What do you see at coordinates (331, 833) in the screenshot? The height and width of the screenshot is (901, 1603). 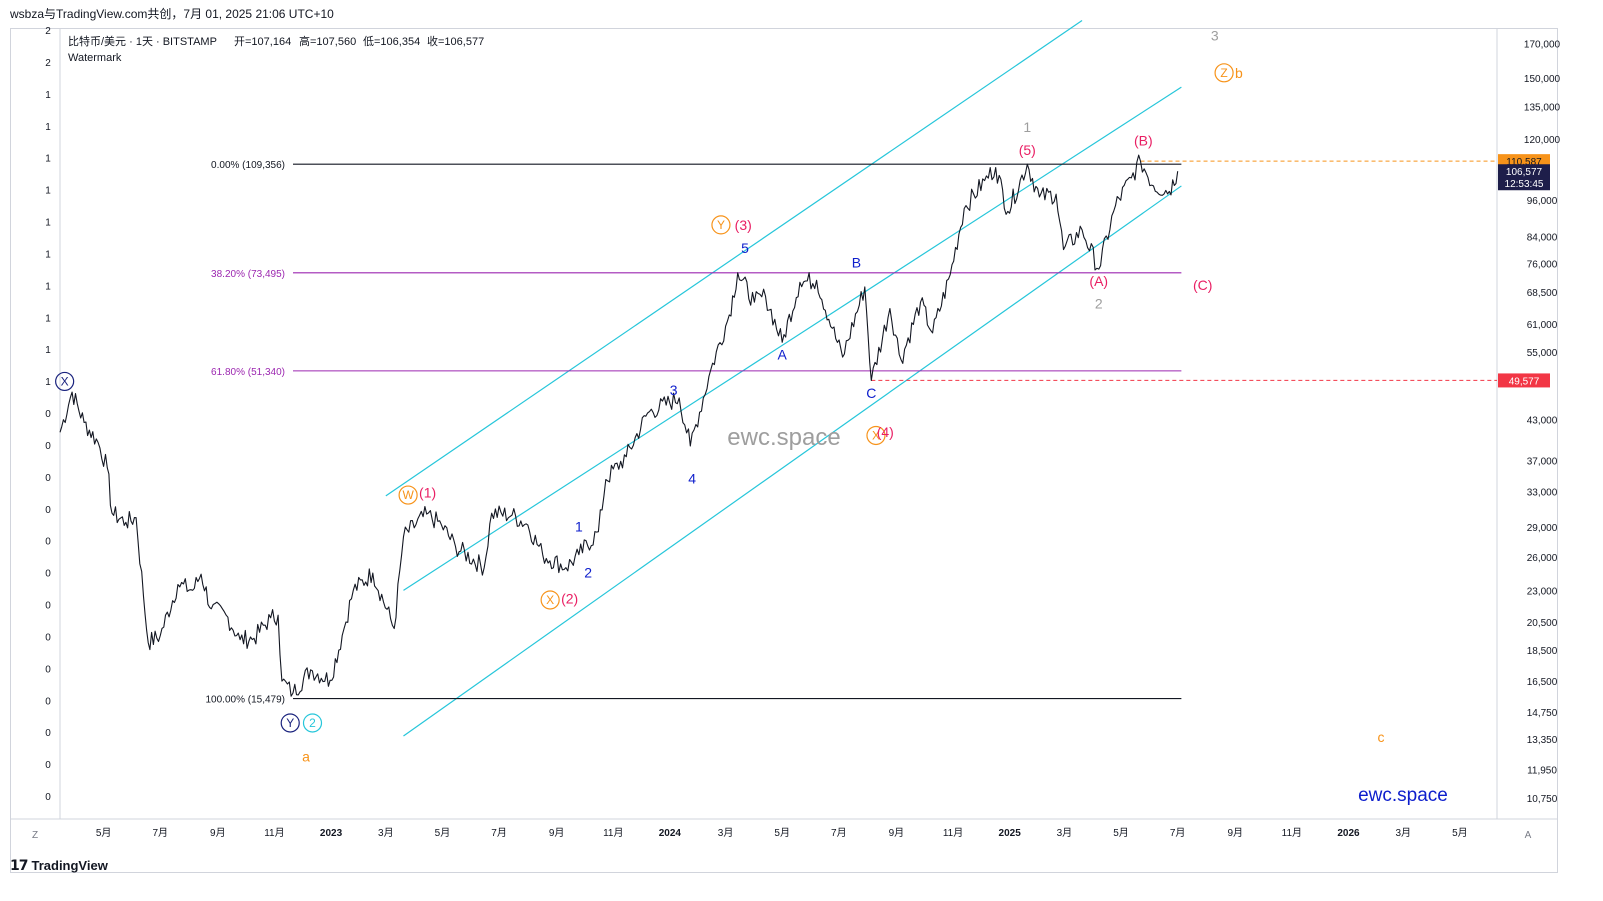 I see `time-tick-label: 2023` at bounding box center [331, 833].